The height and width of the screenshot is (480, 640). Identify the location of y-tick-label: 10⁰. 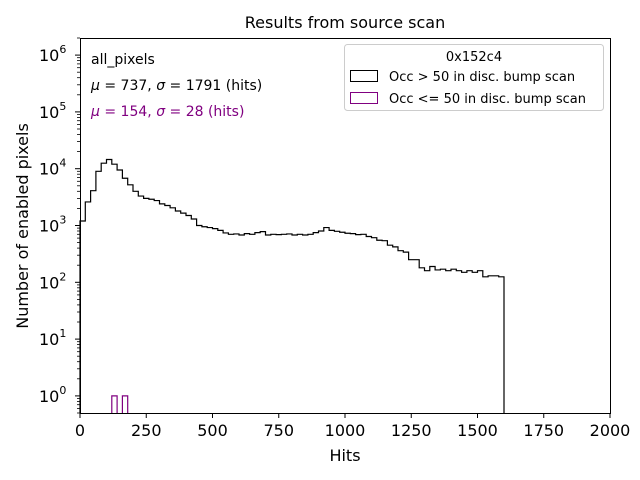
(52, 395).